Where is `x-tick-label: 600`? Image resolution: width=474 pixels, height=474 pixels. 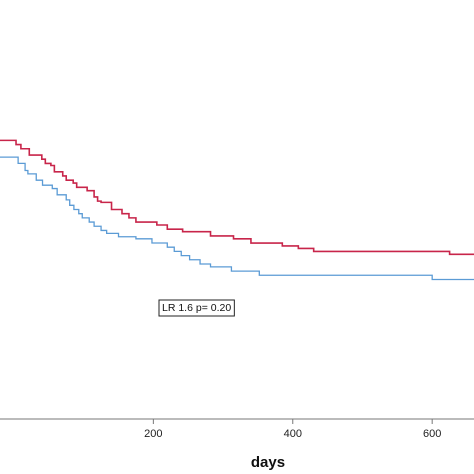 x-tick-label: 600 is located at coordinates (432, 434).